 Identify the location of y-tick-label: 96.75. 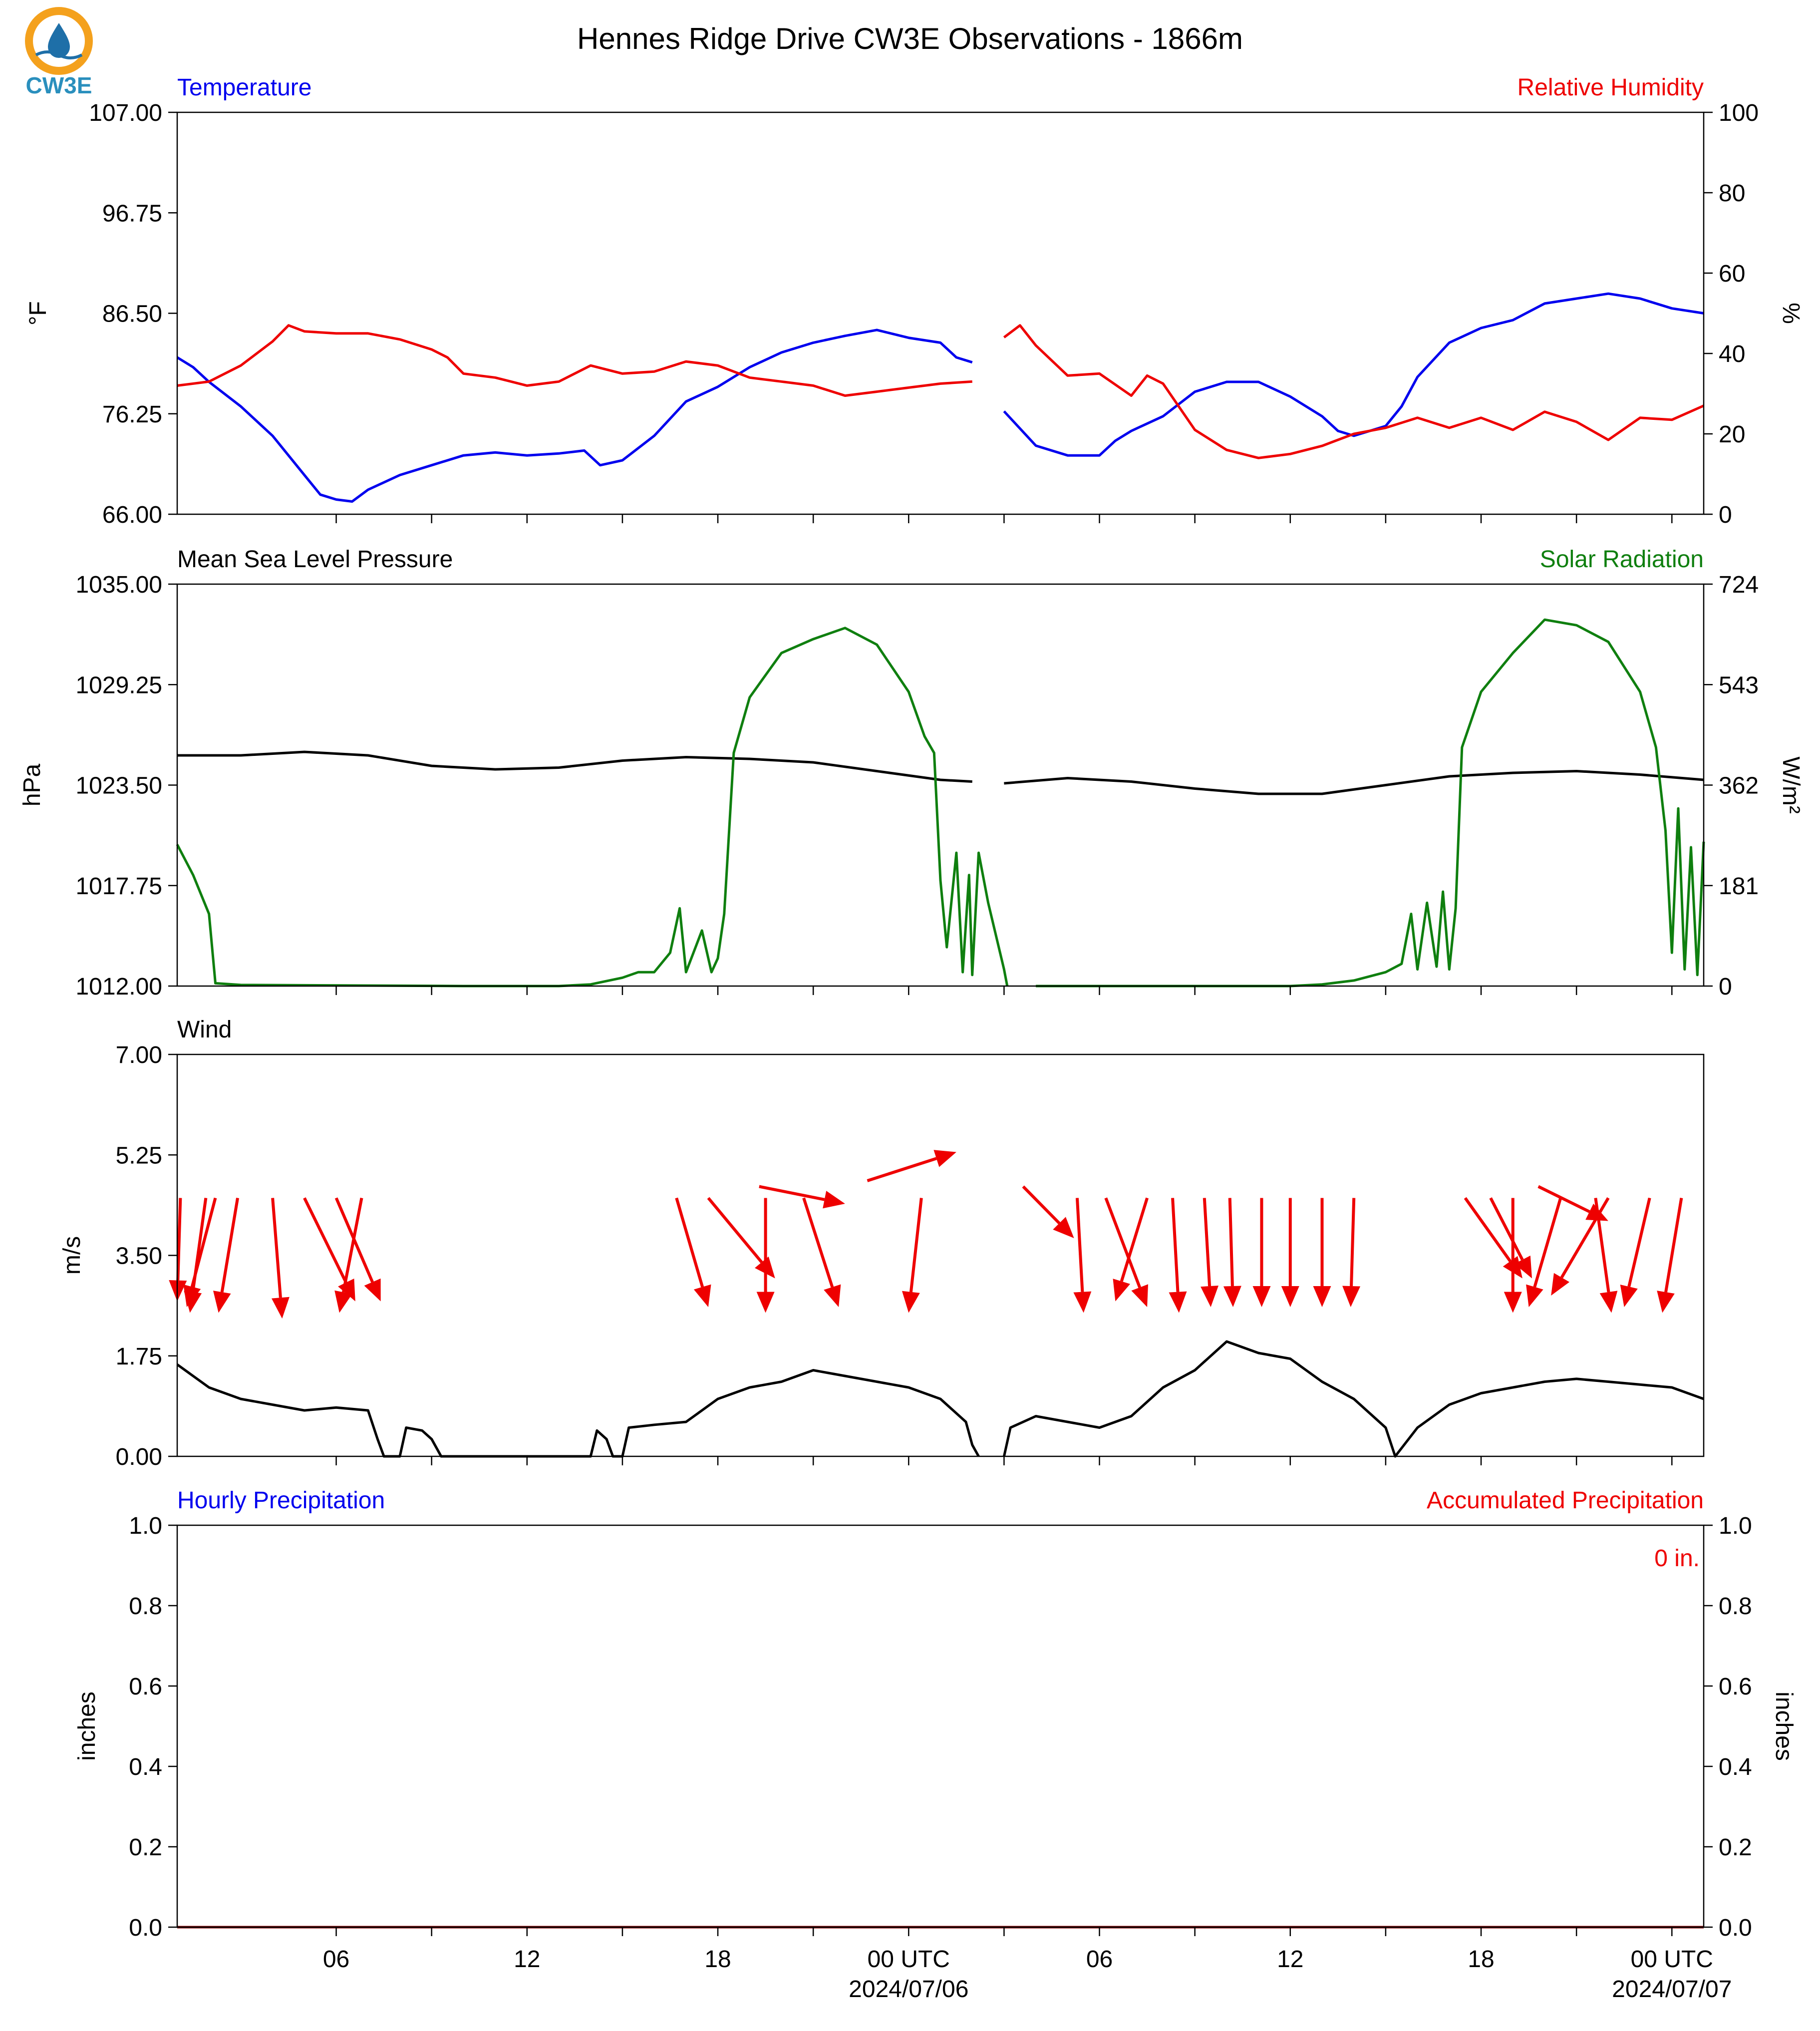
(132, 214).